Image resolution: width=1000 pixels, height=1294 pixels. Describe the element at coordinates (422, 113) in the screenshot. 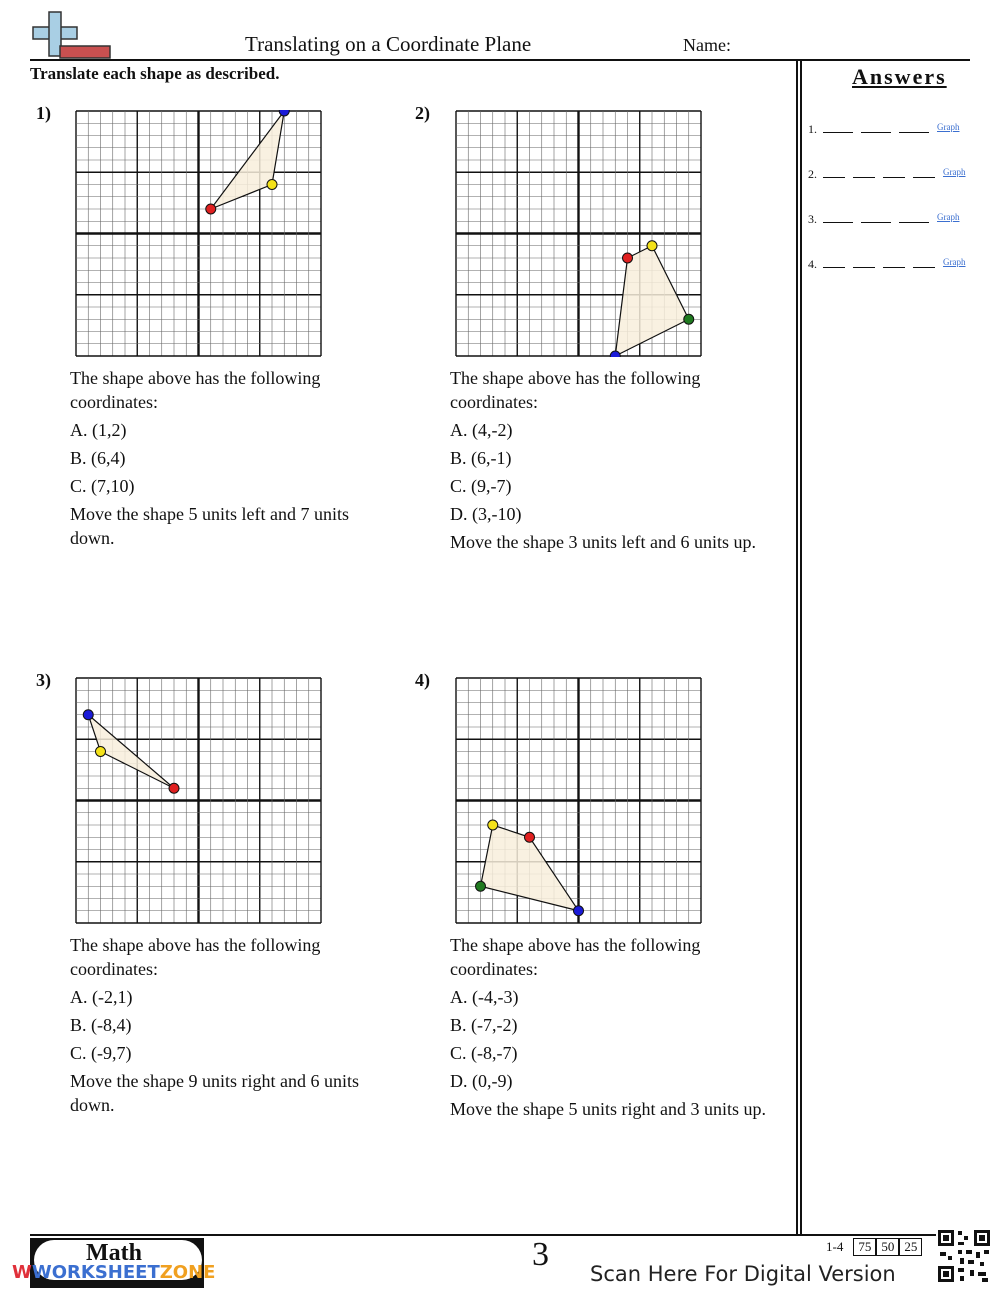

I see `problem-number: 2)` at that location.